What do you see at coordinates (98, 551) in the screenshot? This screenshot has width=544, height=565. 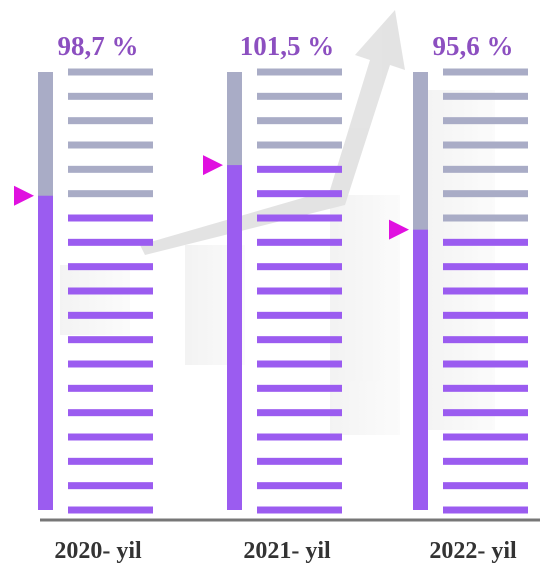 I see `category-label: 2020- yil` at bounding box center [98, 551].